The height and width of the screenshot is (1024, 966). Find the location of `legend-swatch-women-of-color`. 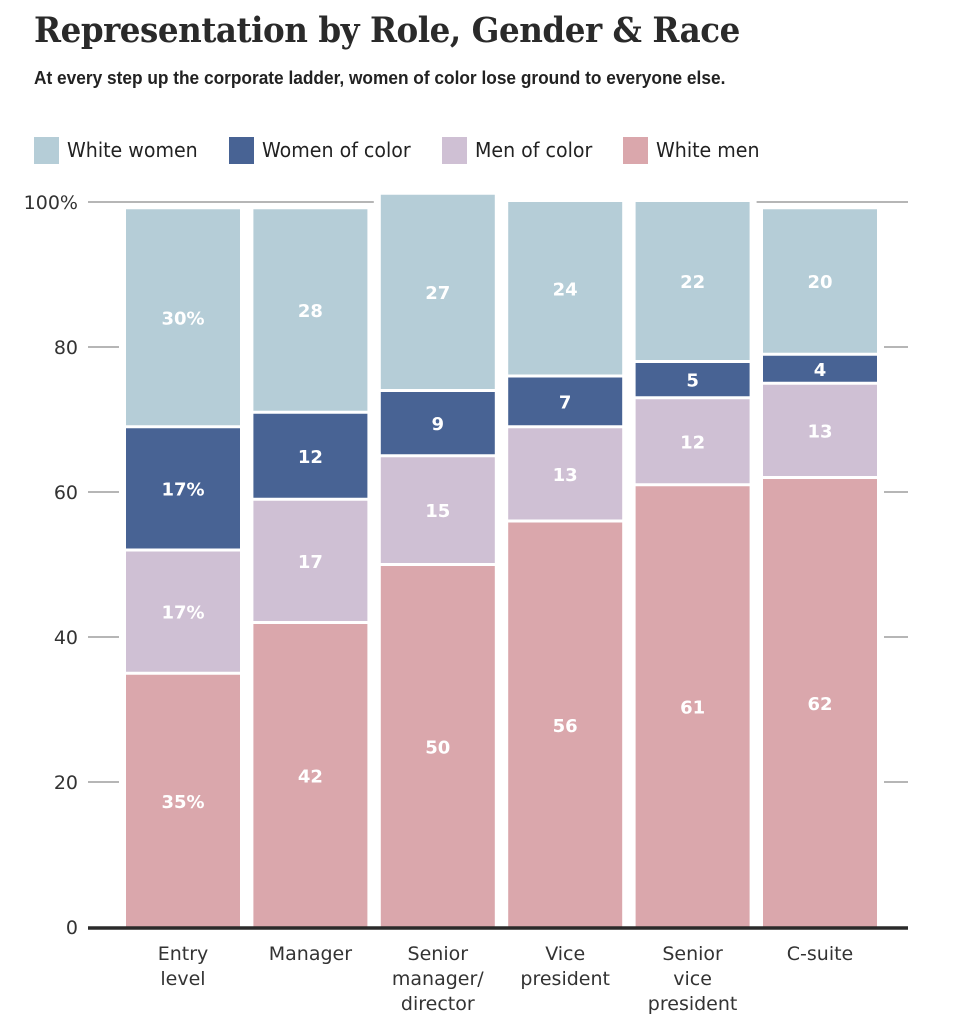

legend-swatch-women-of-color is located at coordinates (241, 150).